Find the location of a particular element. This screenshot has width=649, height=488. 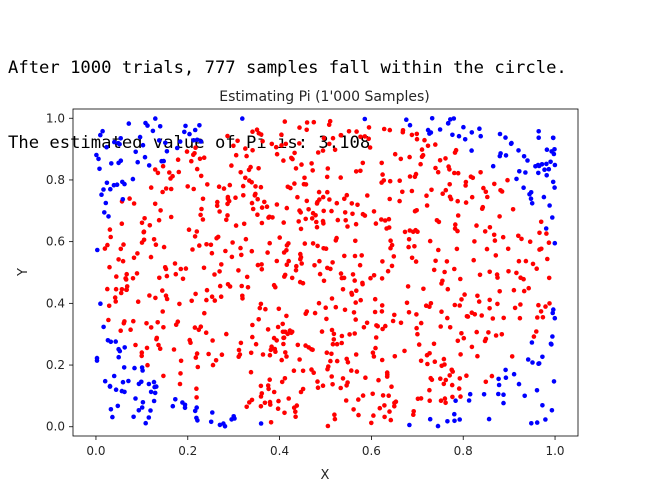

x-tick-label: 0.6 is located at coordinates (371, 451).